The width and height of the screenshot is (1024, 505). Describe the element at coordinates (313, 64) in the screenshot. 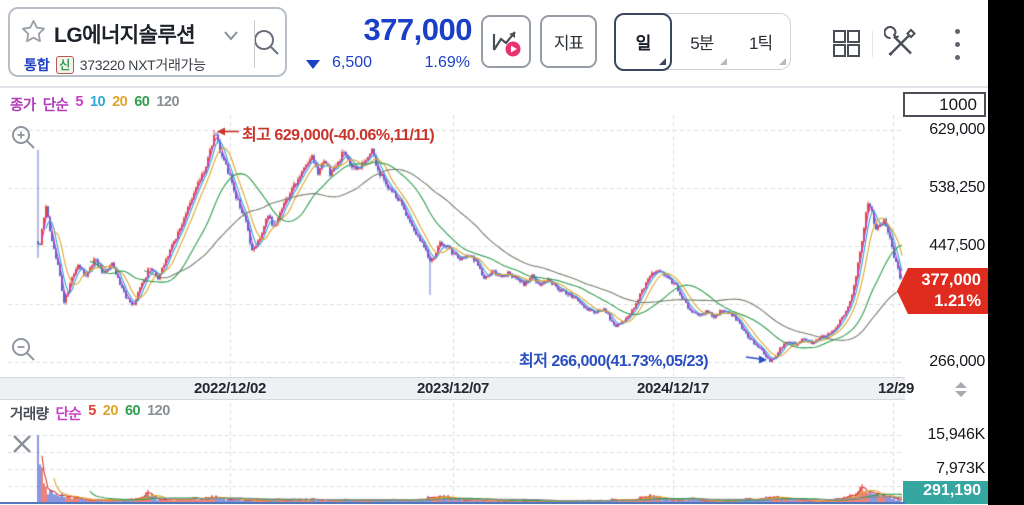

I see `down-arrow-icon` at that location.